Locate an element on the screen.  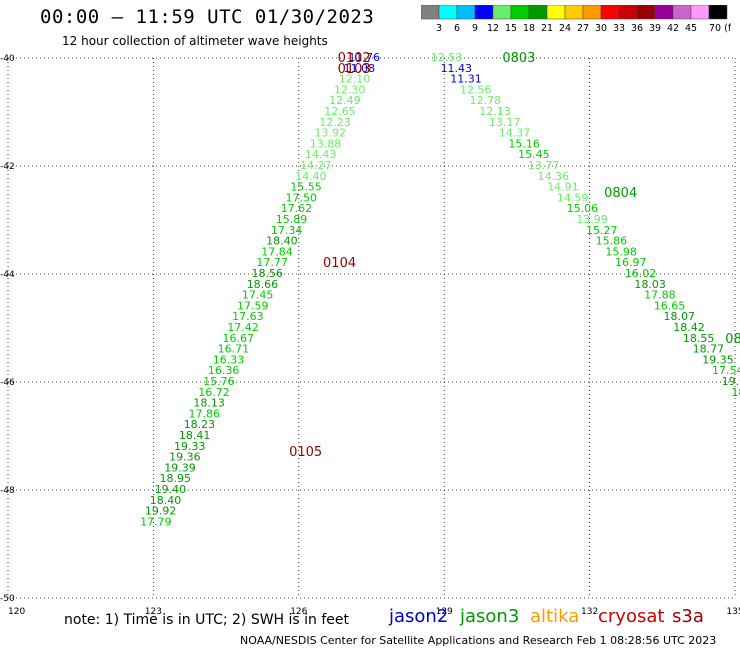
wave-height-value: 14.27 is located at coordinates (316, 165).